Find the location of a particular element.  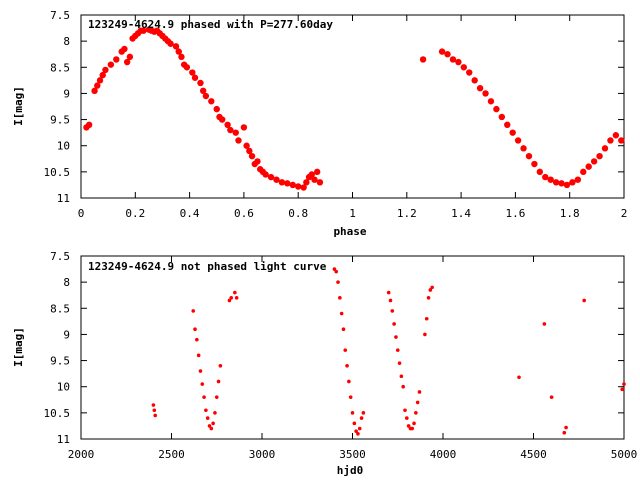

unphased-y-tick-label: 11 is located at coordinates (63, 439).